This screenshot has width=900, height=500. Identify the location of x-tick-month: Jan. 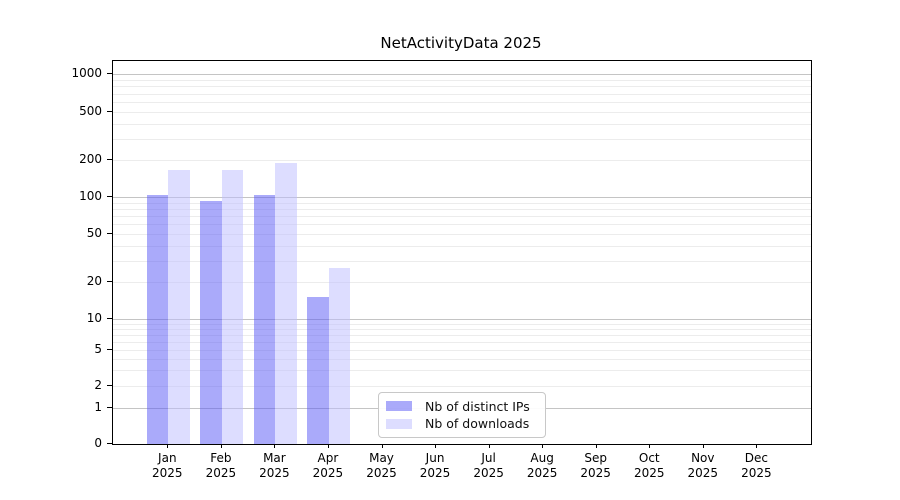
(167, 458).